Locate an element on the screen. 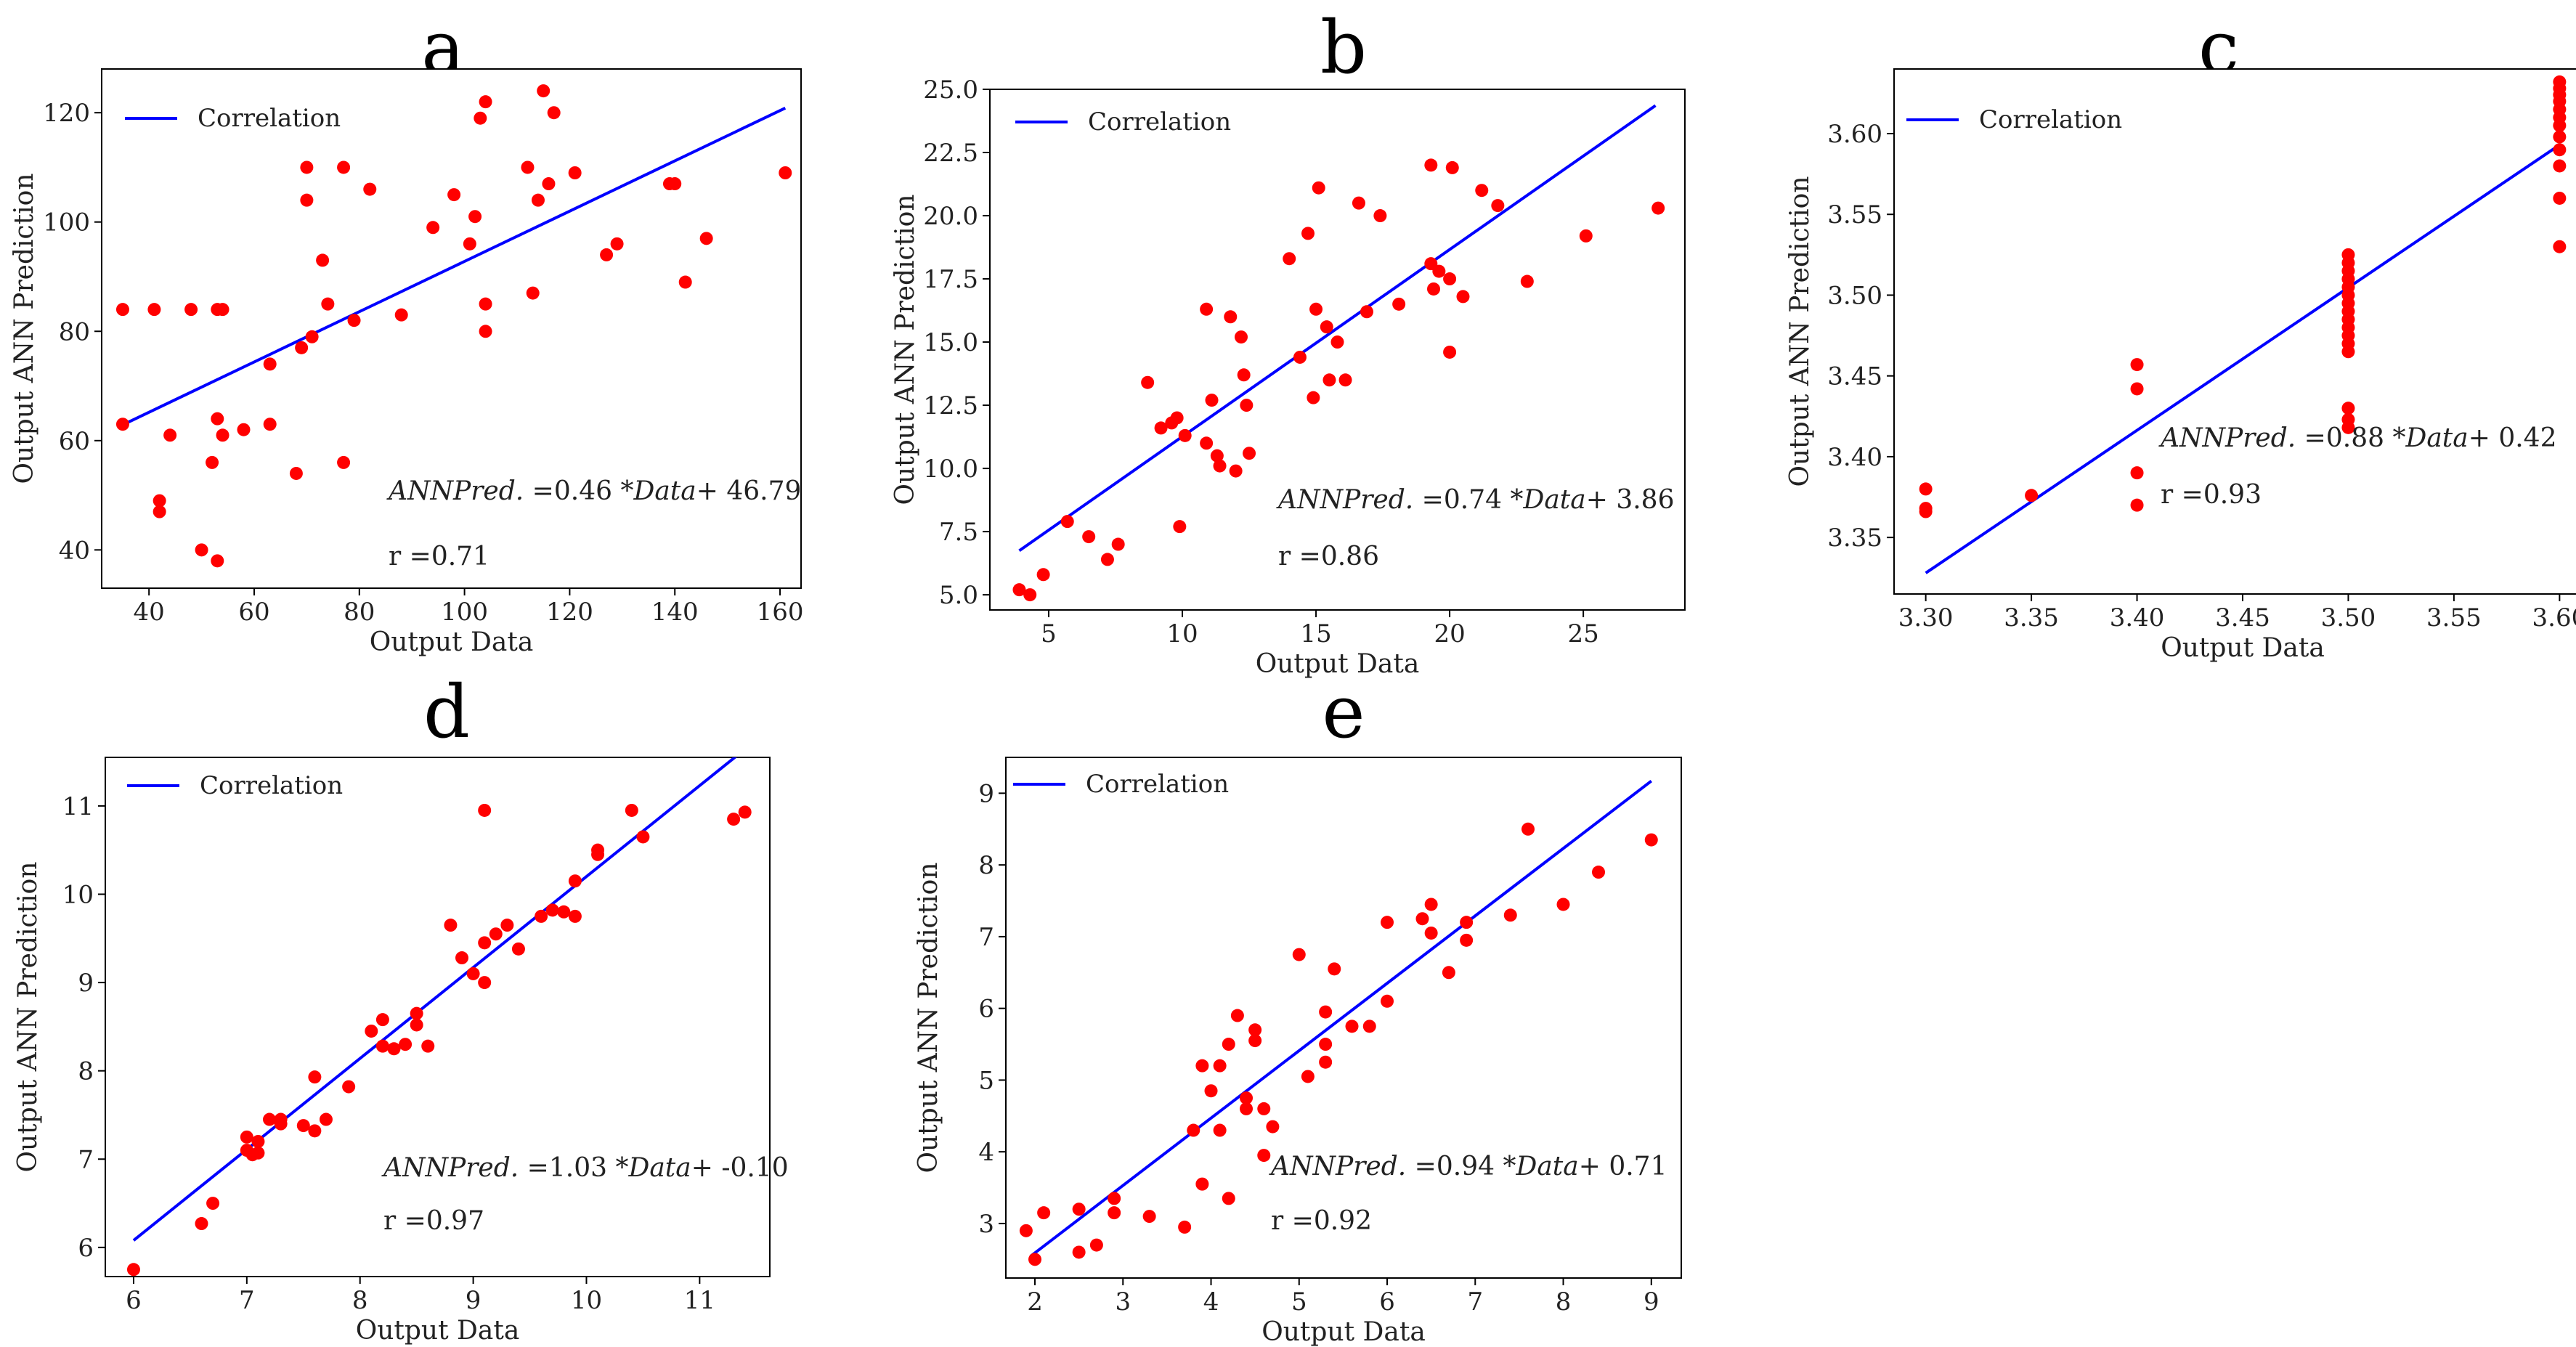  correlation-line is located at coordinates (1338, 328).